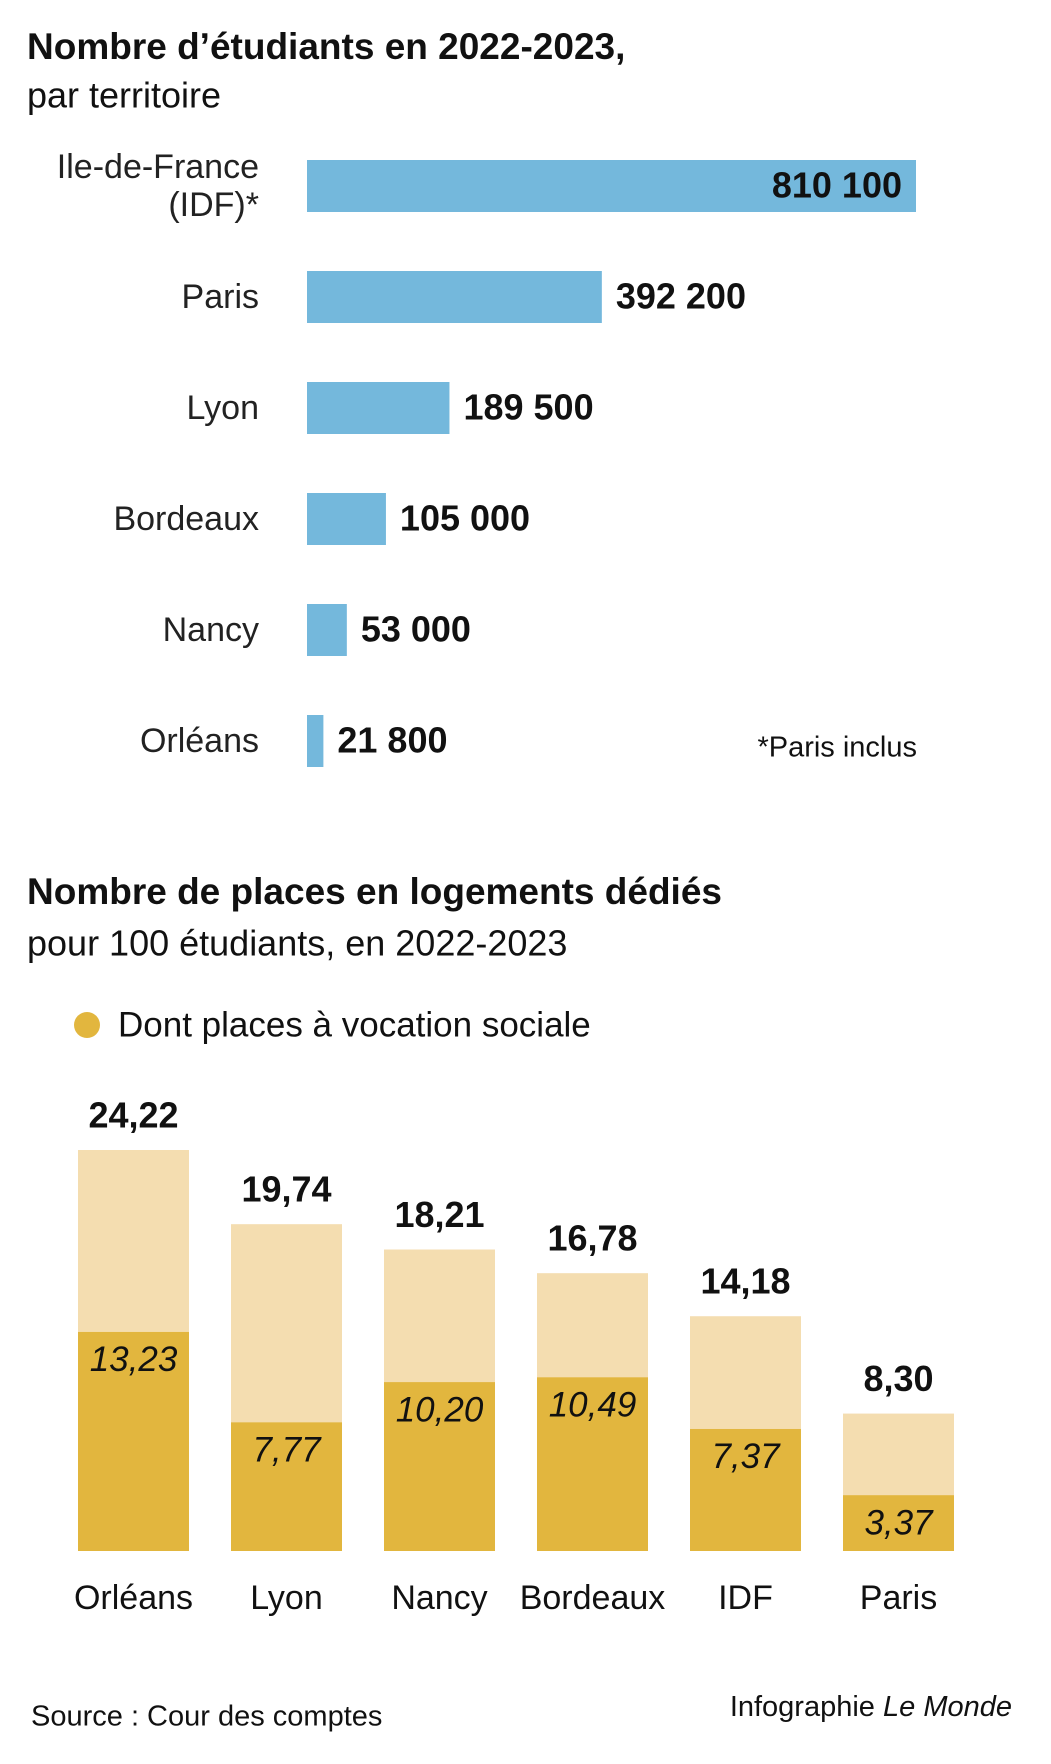  Describe the element at coordinates (745, 1281) in the screenshot. I see `value-label: 14,18` at that location.